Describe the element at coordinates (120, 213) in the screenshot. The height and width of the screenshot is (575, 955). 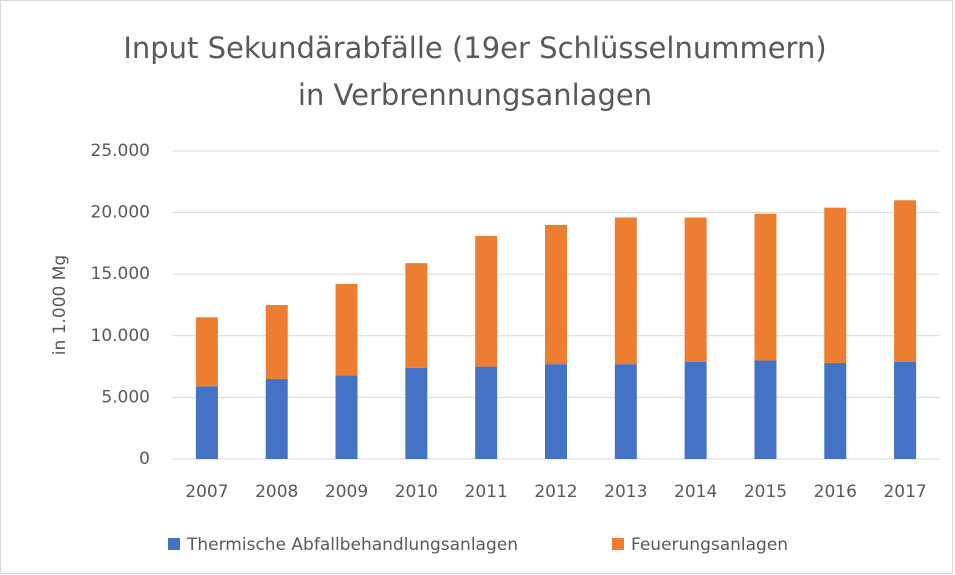
I see `y-tick-label: 20.000` at that location.